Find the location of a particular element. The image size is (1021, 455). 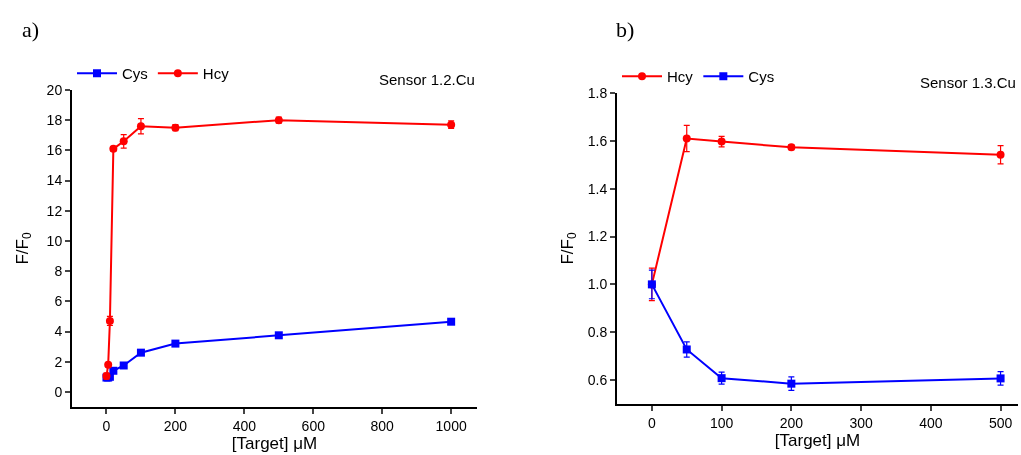

y-tick-label: 0.6 is located at coordinates (597, 379).